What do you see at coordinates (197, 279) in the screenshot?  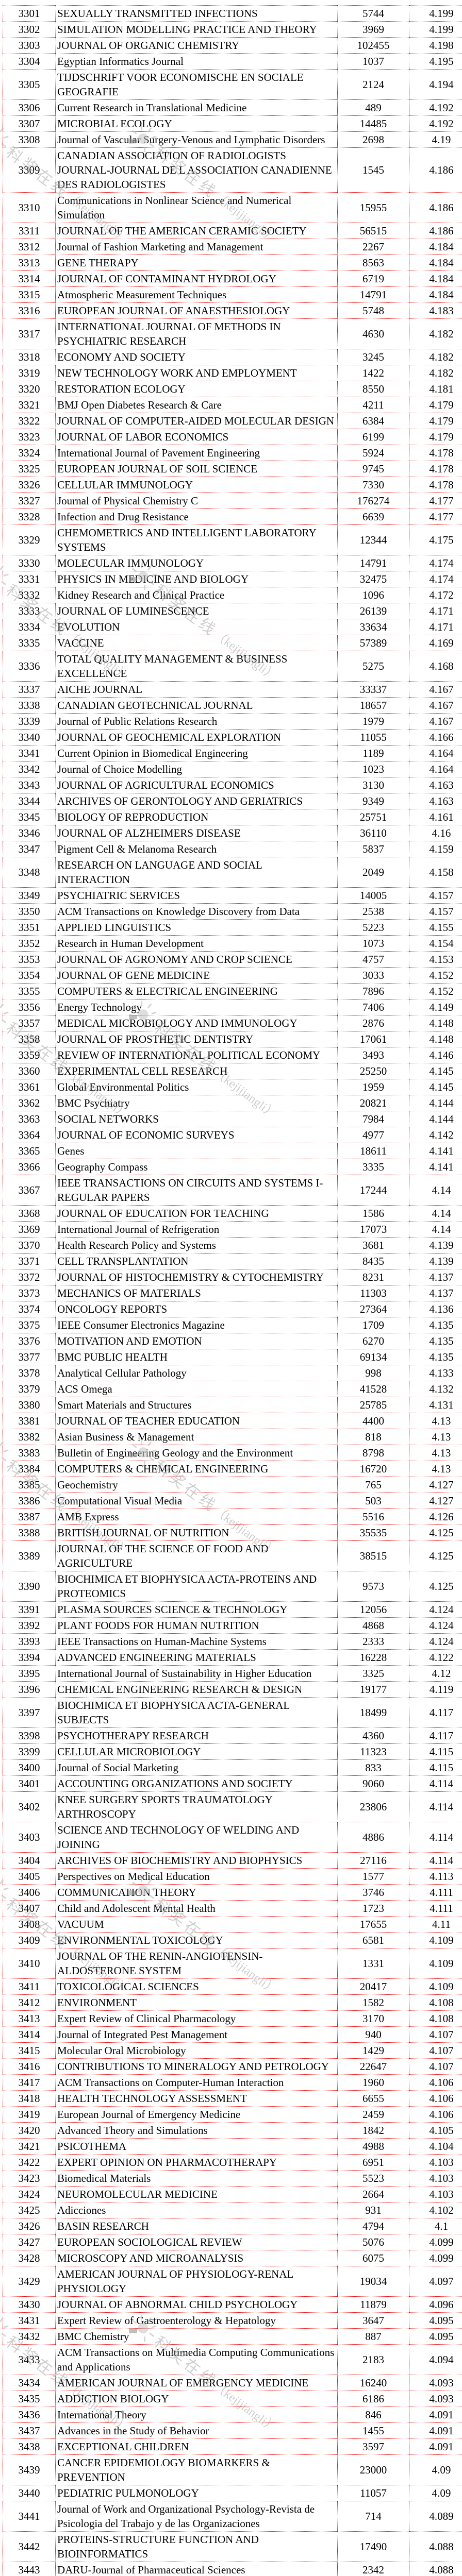 I see `journal-name-cell: JOURNAL OF CONTAMINANT HYDROLOGY` at bounding box center [197, 279].